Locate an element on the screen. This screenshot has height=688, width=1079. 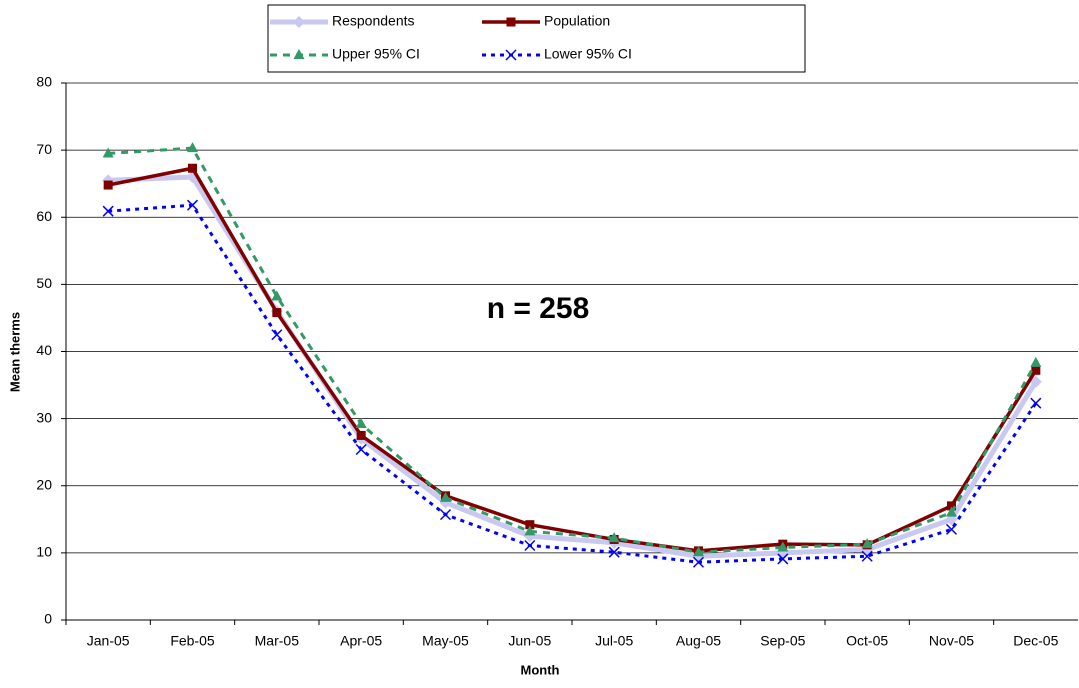
y-axis-label: Mean therms is located at coordinates (14, 352).